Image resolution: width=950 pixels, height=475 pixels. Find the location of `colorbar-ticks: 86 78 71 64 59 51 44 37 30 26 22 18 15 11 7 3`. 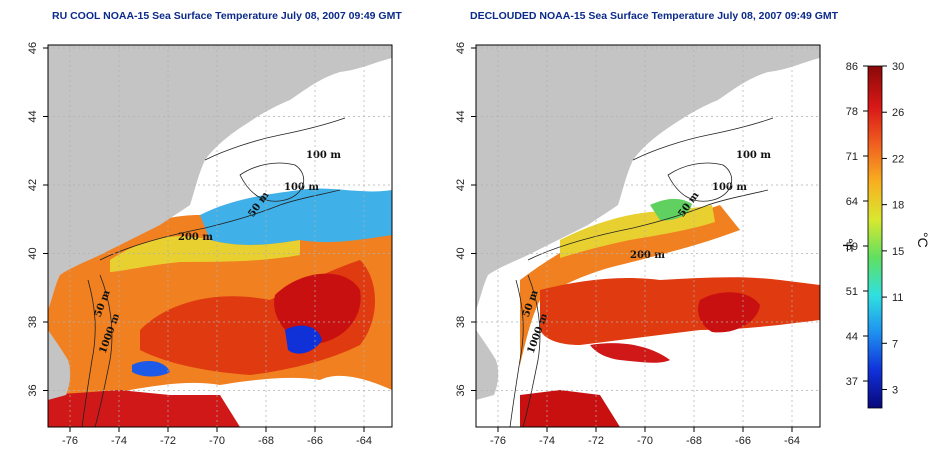

colorbar-ticks: 86 78 71 64 59 51 44 37 30 26 22 18 15 11 7 3 is located at coordinates (875, 229).